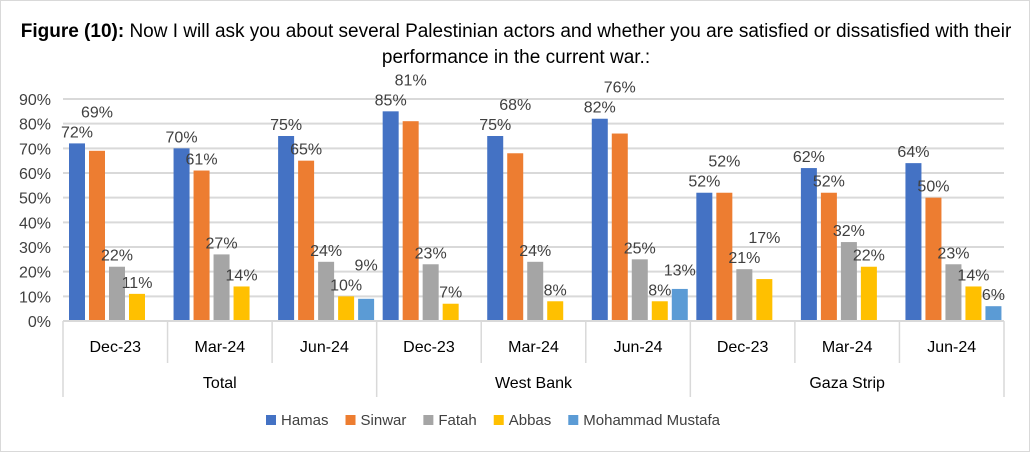 This screenshot has width=1030, height=453. What do you see at coordinates (411, 80) in the screenshot?
I see `data-label: 81%` at bounding box center [411, 80].